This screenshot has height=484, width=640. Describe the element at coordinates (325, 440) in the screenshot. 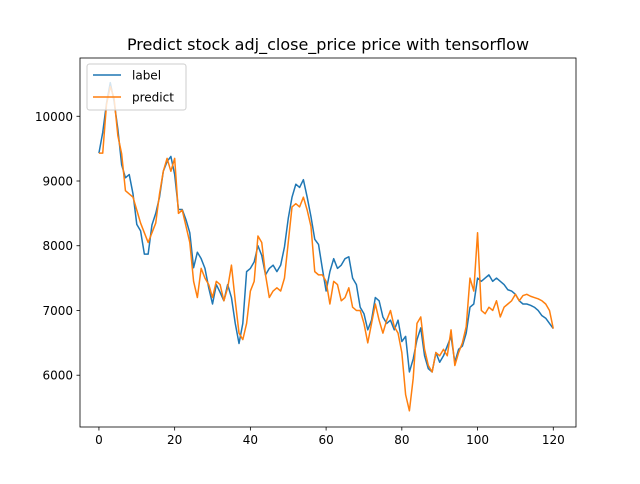

I see `x-tick-label: 60` at that location.